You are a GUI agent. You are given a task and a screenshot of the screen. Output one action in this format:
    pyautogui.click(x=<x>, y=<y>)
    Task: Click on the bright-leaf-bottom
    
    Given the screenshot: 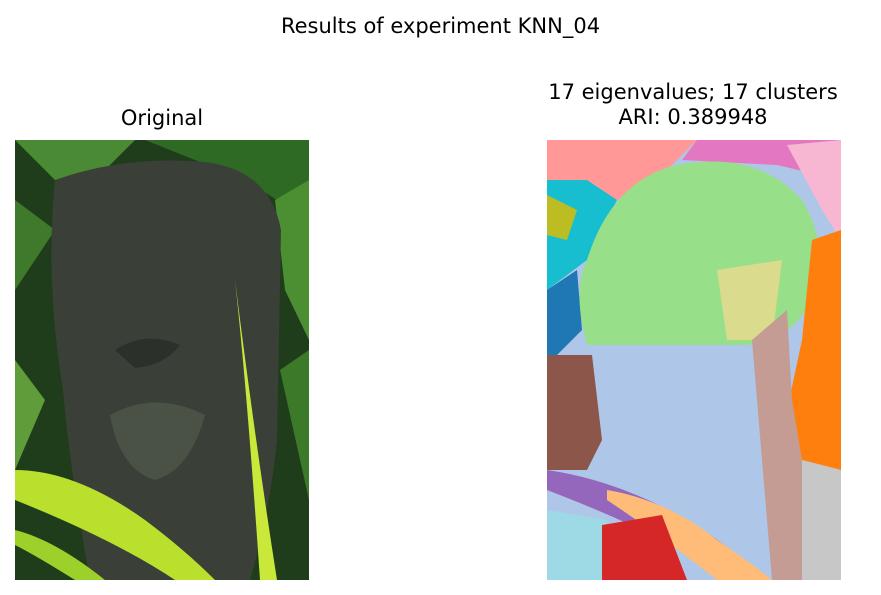 What is the action you would take?
    pyautogui.click(x=60, y=555)
    